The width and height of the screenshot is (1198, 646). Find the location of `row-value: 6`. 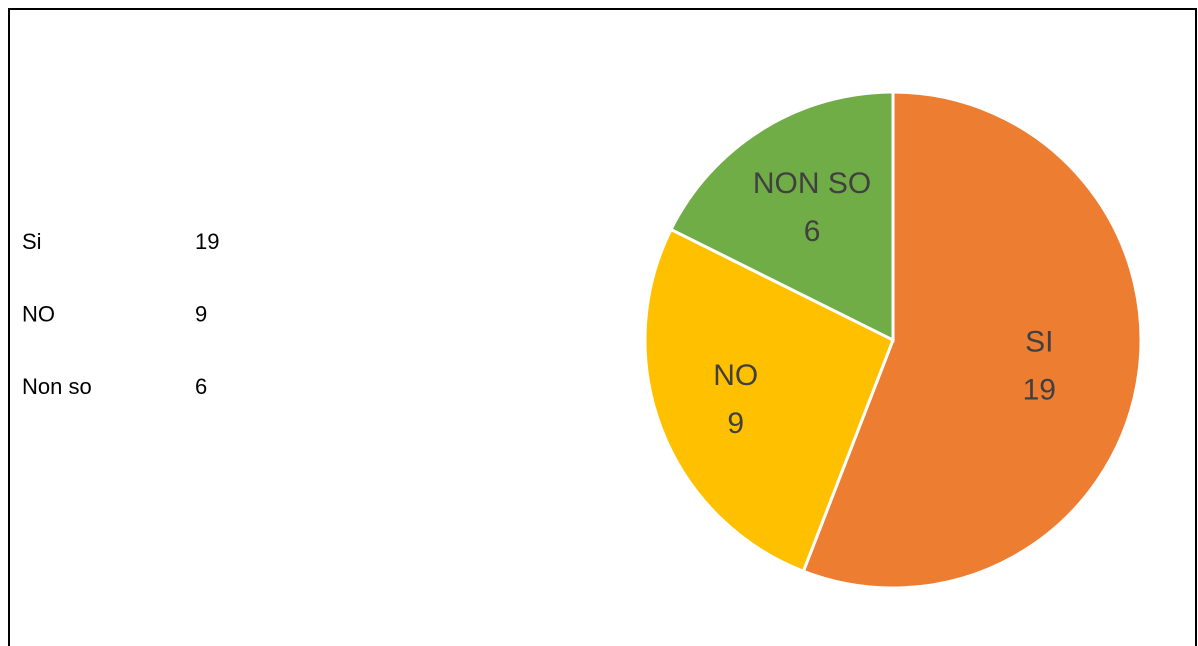

row-value: 6 is located at coordinates (201, 386).